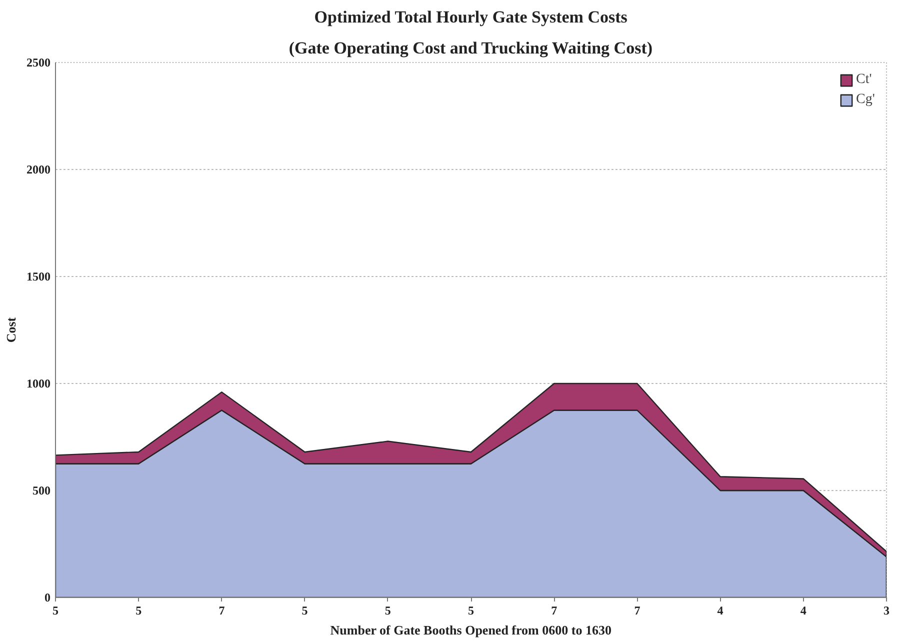 The width and height of the screenshot is (908, 643). What do you see at coordinates (11, 329) in the screenshot?
I see `y-axis-title: Cost` at bounding box center [11, 329].